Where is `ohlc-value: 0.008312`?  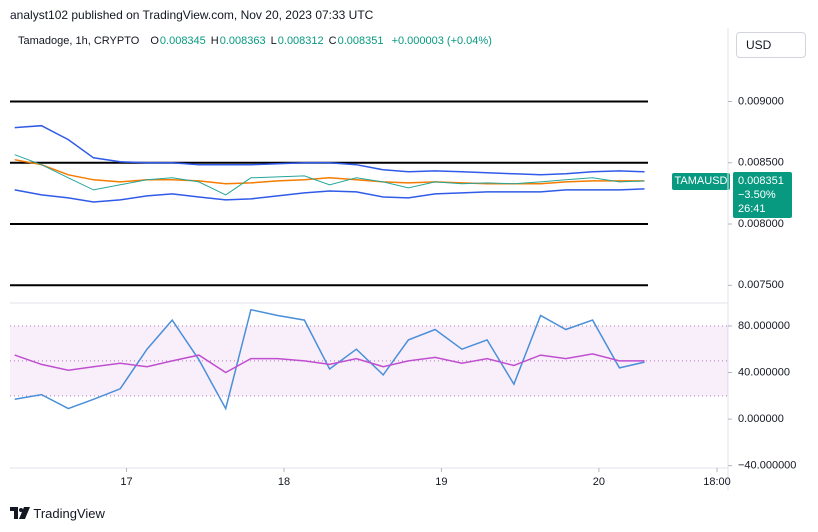
ohlc-value: 0.008312 is located at coordinates (300, 41).